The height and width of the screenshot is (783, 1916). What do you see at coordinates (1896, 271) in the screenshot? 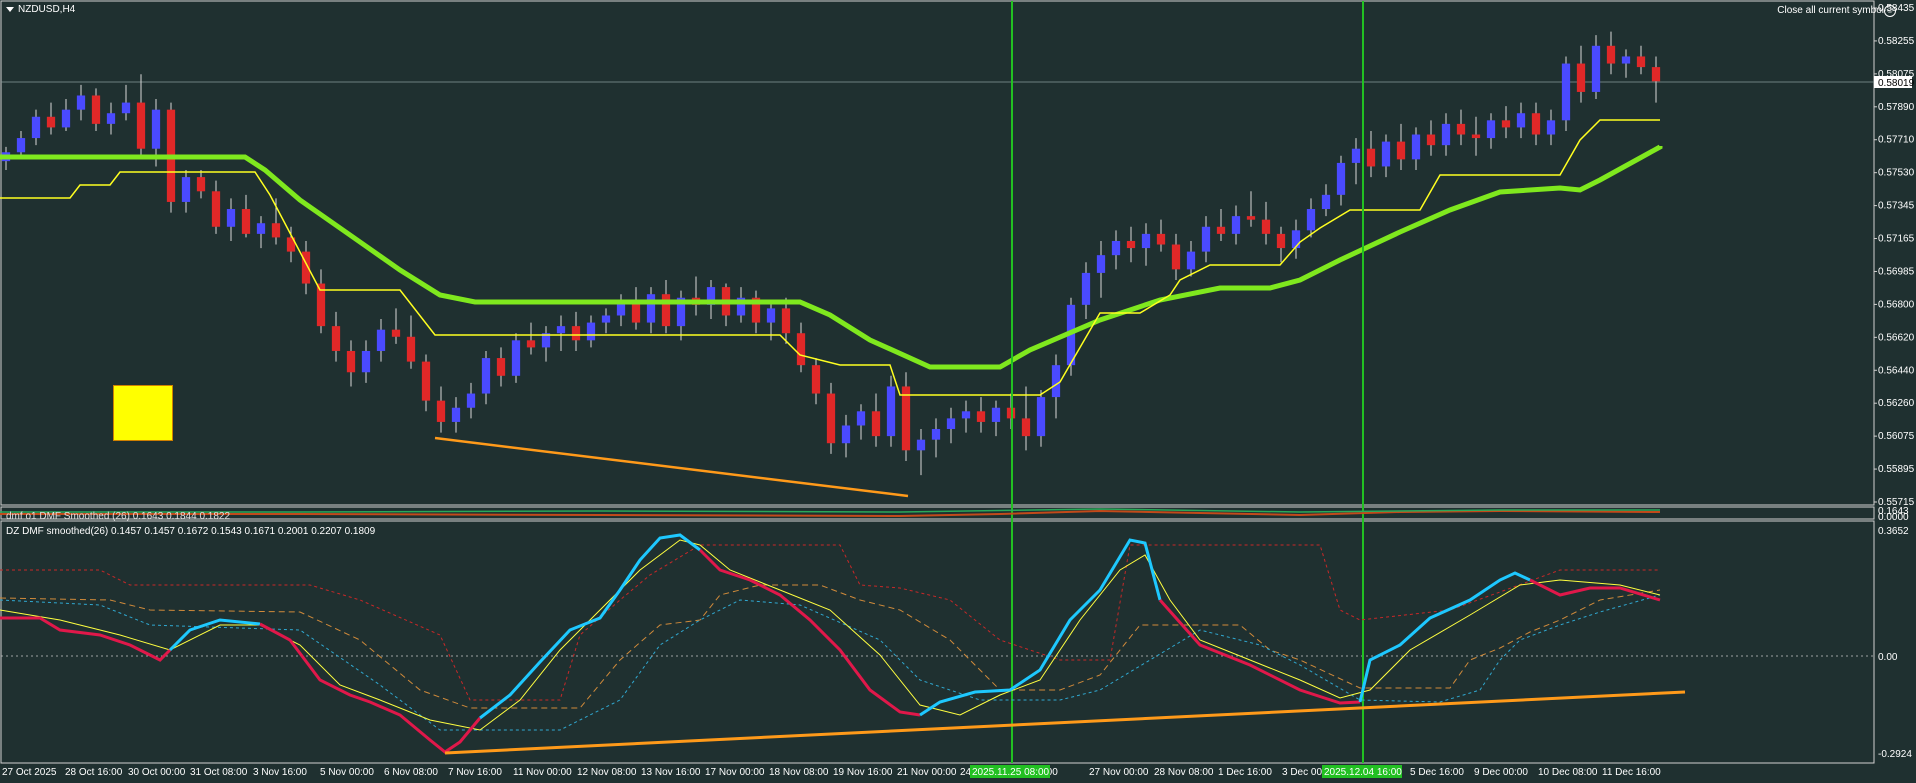
I see `price-tick-label: 0.56985` at bounding box center [1896, 271].